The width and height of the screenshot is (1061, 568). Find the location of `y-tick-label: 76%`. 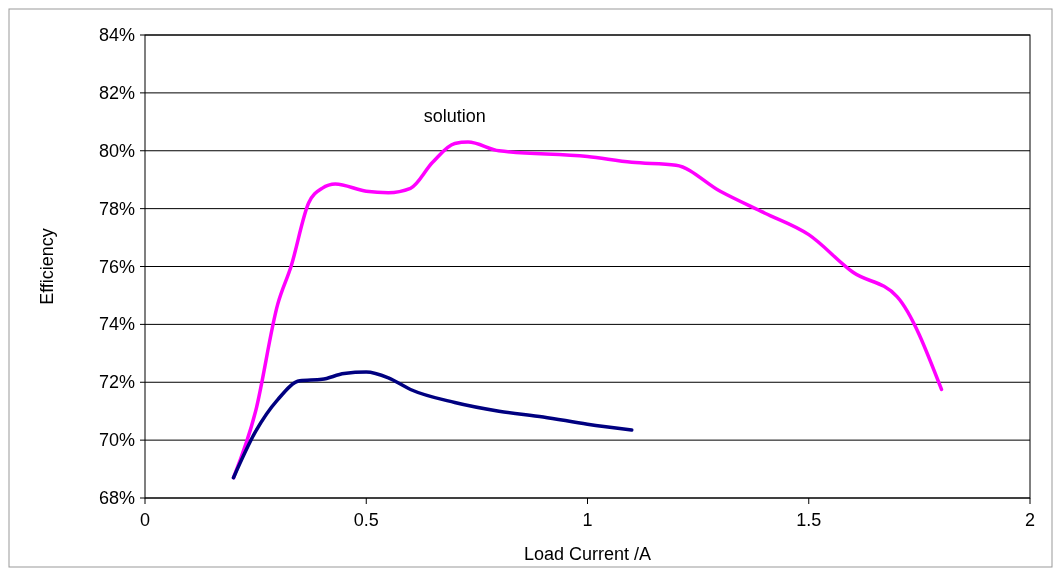

y-tick-label: 76% is located at coordinates (116, 266).